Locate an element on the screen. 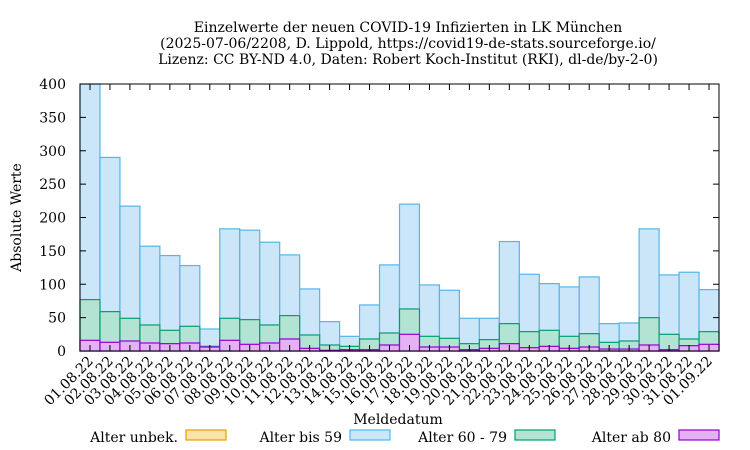  legend-item: Alter 60 - 79 is located at coordinates (486, 437).